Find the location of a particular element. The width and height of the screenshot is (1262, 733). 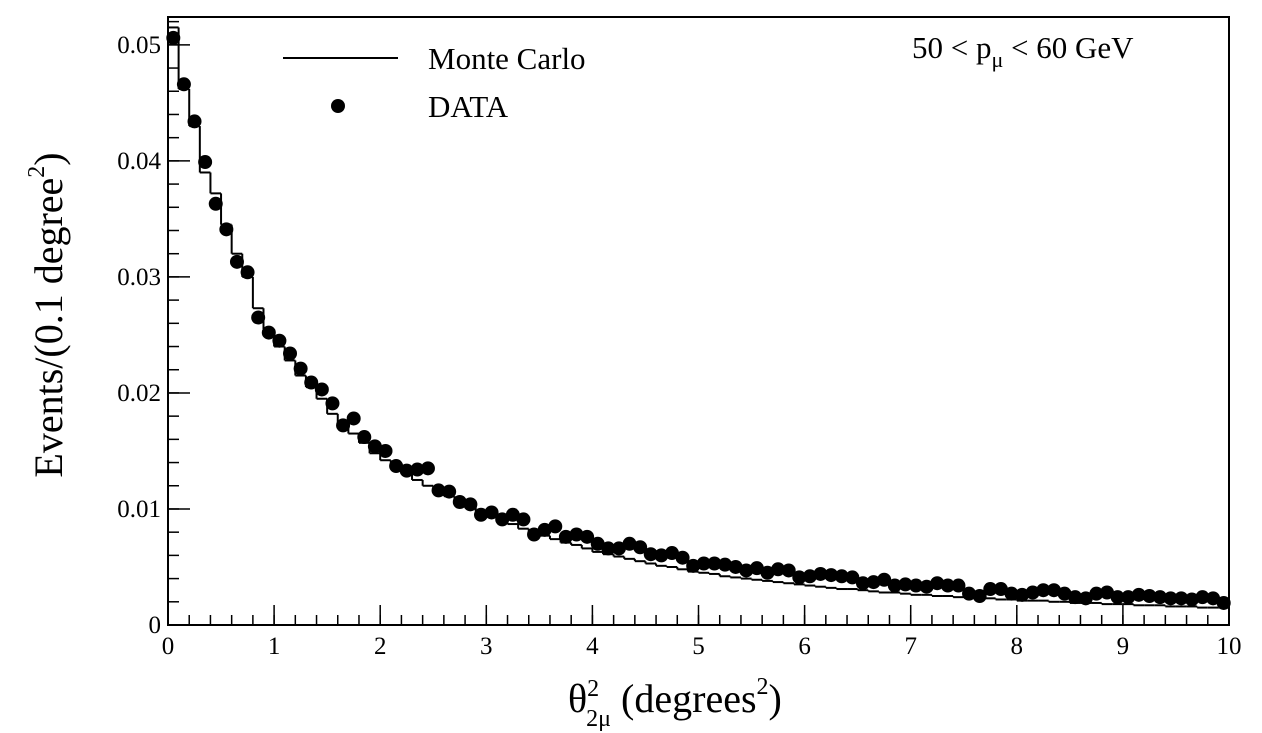

y-label-part: ) is located at coordinates (48, 158).